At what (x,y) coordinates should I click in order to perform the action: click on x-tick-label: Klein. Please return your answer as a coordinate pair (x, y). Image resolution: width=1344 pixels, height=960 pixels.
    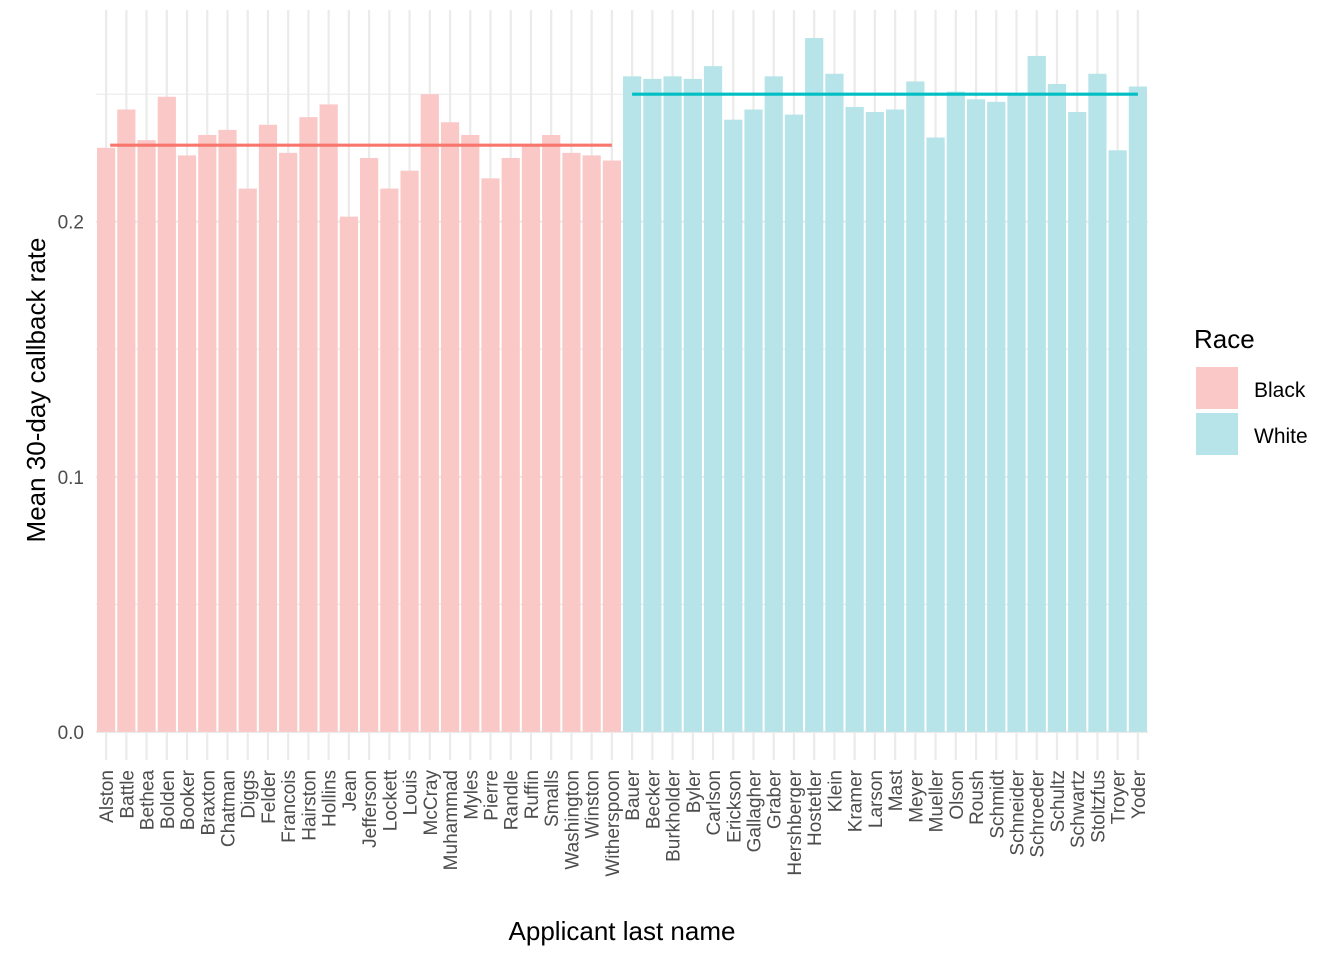
    Looking at the image, I should click on (835, 791).